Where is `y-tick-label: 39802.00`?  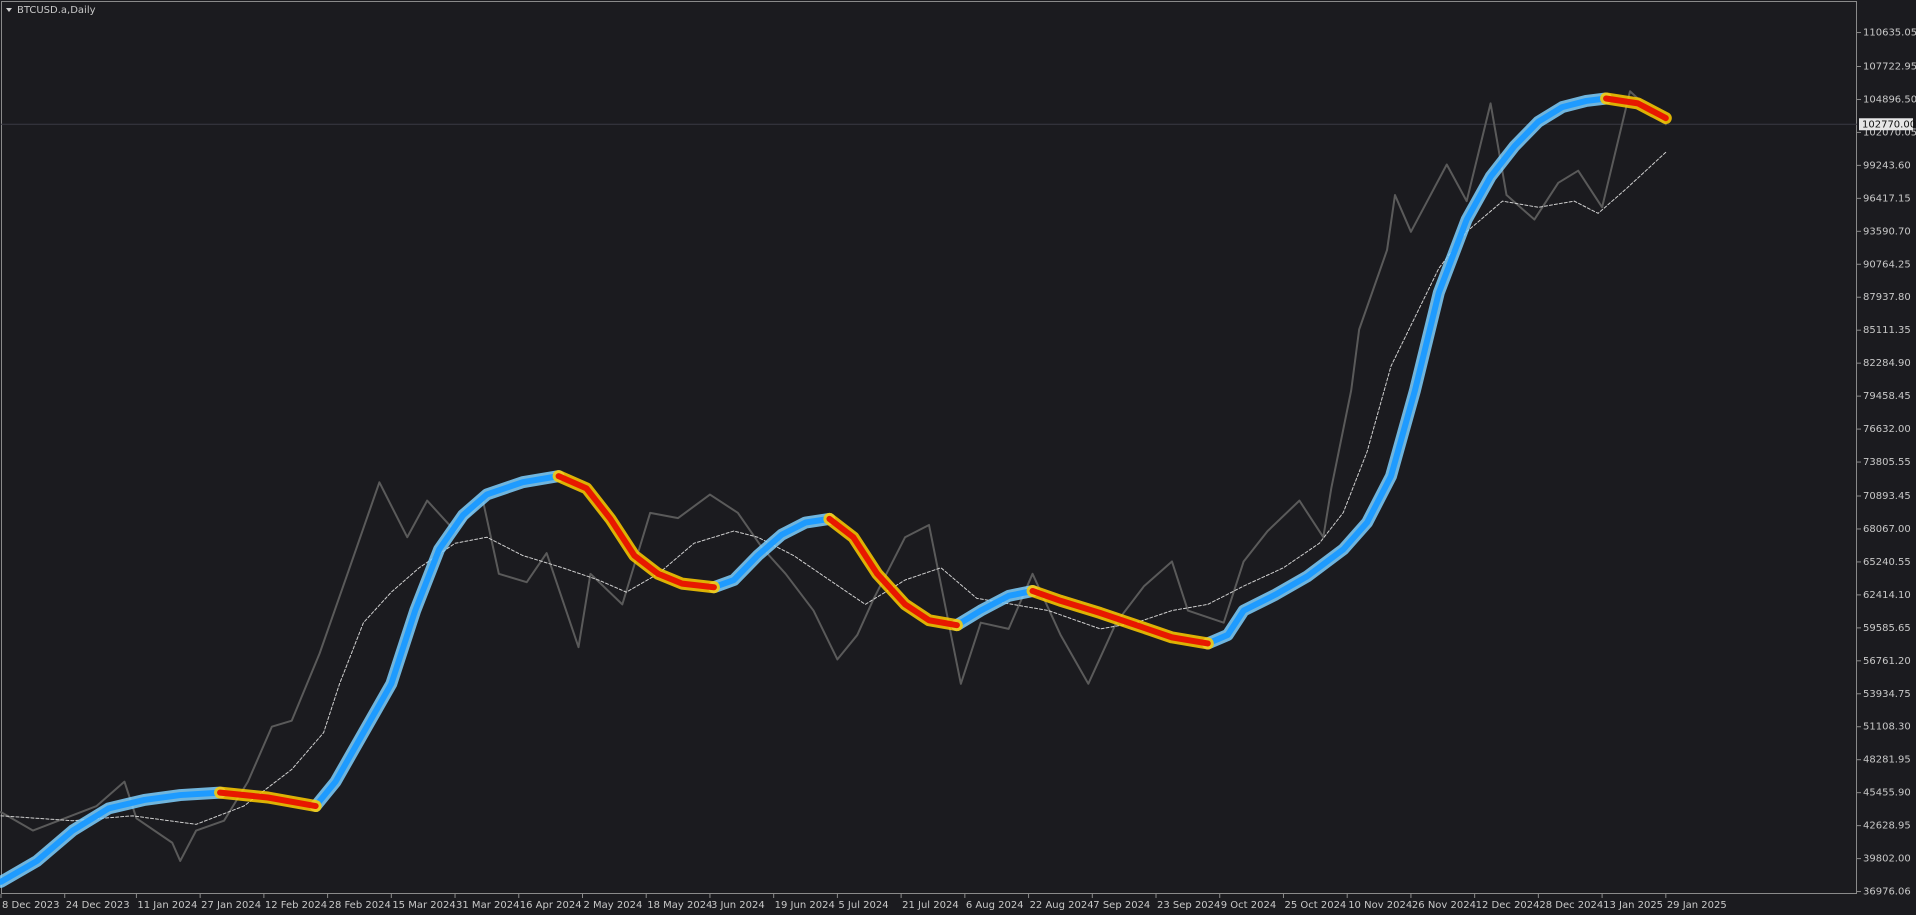
y-tick-label: 39802.00 is located at coordinates (1887, 859).